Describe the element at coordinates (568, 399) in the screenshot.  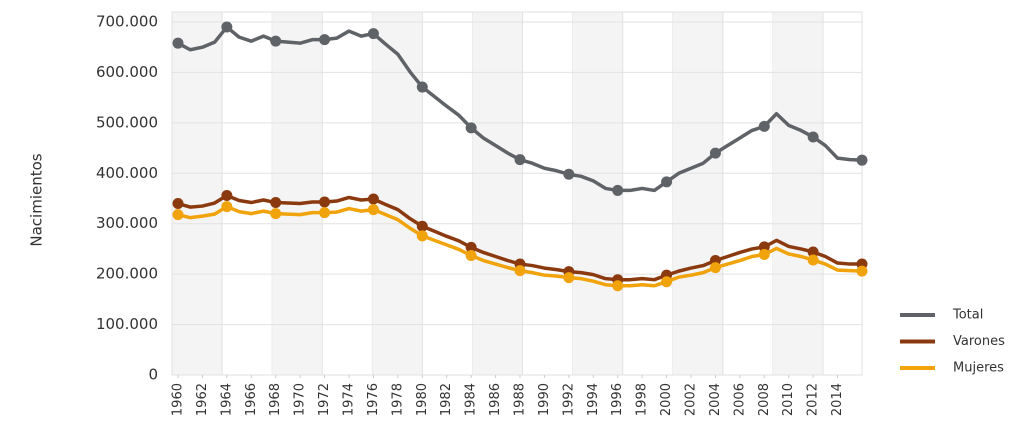
I see `x-tick-label: 1992` at that location.